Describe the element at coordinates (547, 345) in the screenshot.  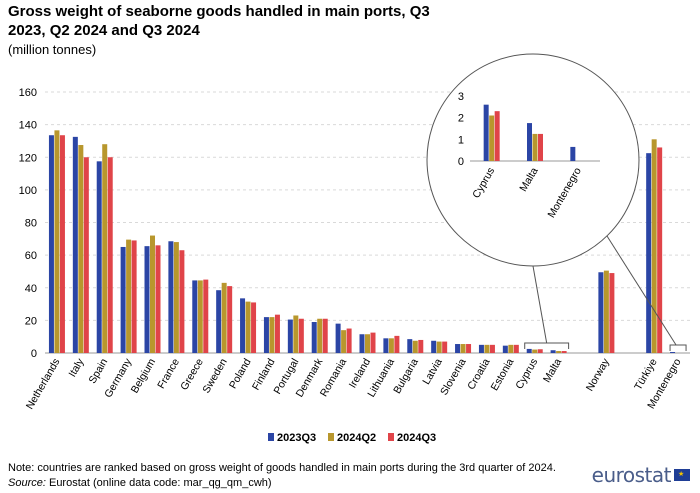
I see `cyprus-malta-bracket` at that location.